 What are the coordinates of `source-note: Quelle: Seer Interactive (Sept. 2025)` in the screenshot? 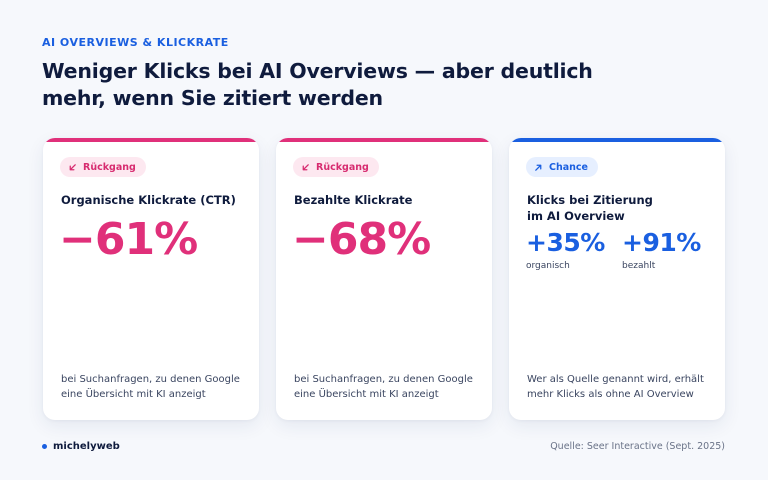 It's located at (637, 446).